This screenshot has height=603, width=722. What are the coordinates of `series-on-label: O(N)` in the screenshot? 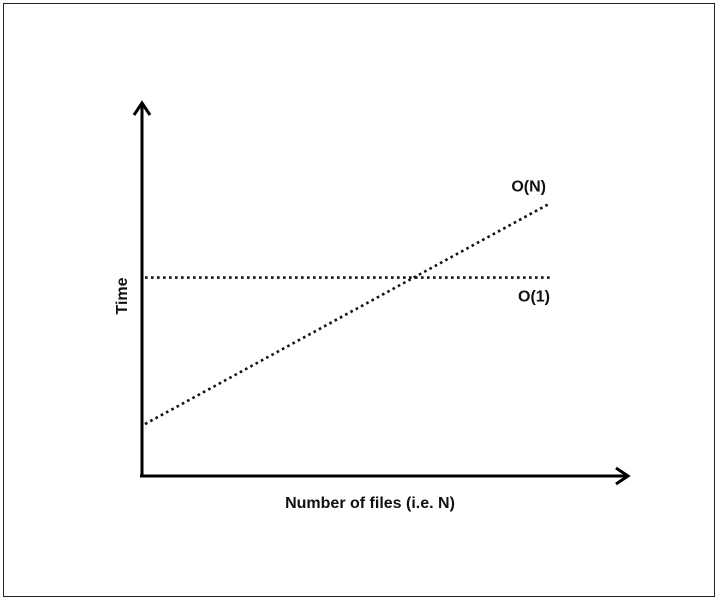 It's located at (528, 186).